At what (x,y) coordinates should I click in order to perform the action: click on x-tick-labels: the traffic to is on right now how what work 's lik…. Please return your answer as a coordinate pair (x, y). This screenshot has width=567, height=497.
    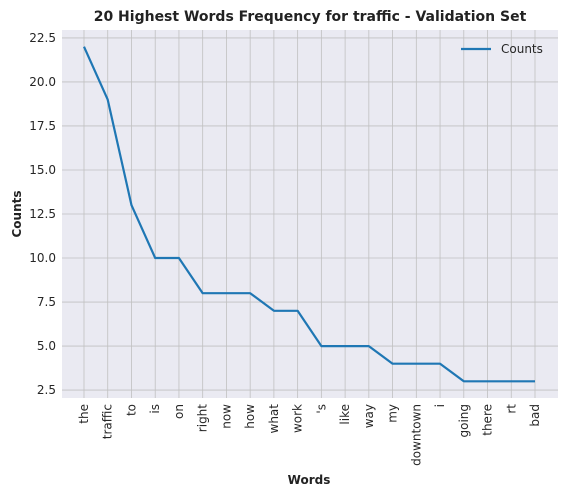
    Looking at the image, I should click on (309, 435).